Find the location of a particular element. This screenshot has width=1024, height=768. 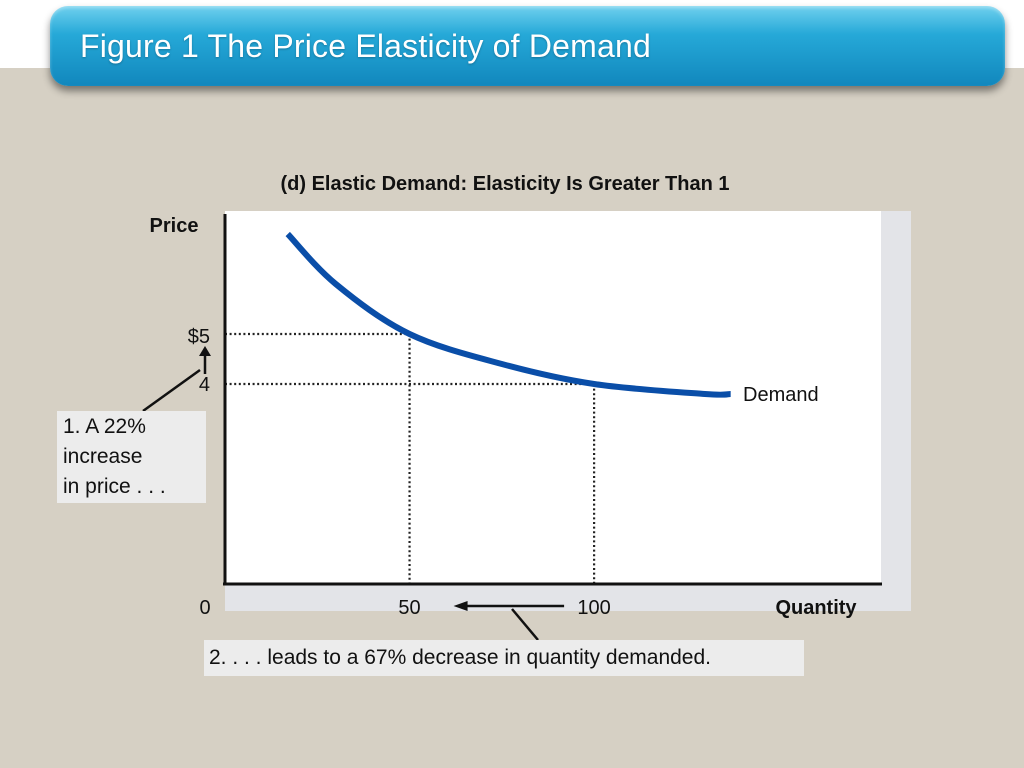

price-change-callout: 1. A 22% increase in price . . . is located at coordinates (131, 457).